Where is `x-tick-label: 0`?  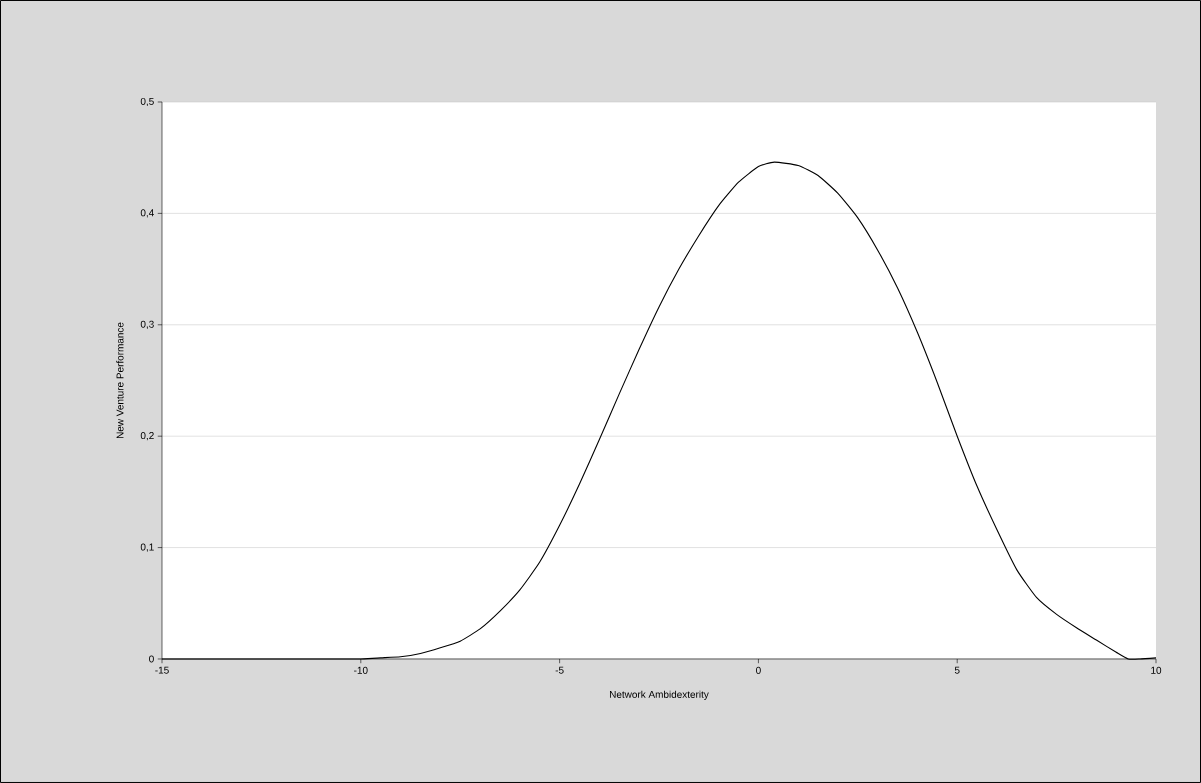
x-tick-label: 0 is located at coordinates (758, 670).